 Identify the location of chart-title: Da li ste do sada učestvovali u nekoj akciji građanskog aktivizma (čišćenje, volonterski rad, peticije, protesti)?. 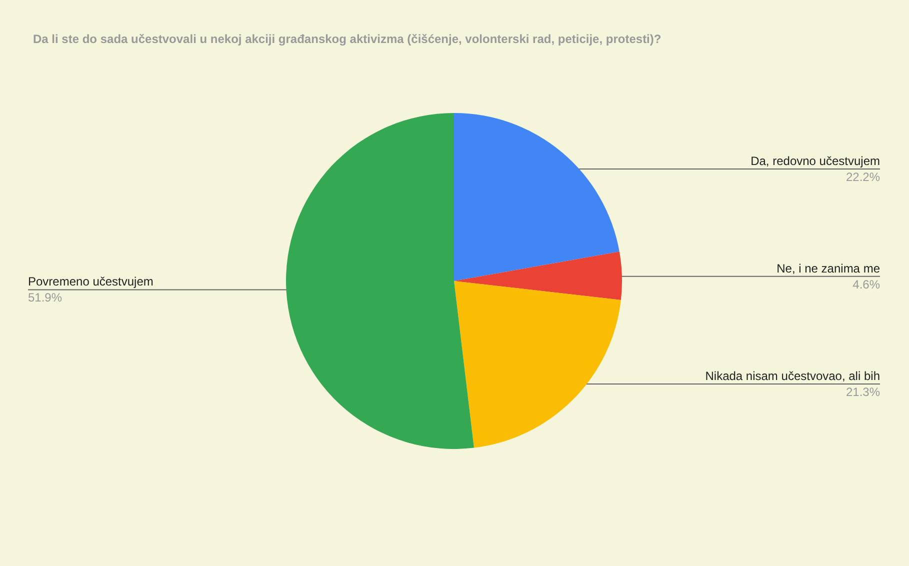
(347, 39).